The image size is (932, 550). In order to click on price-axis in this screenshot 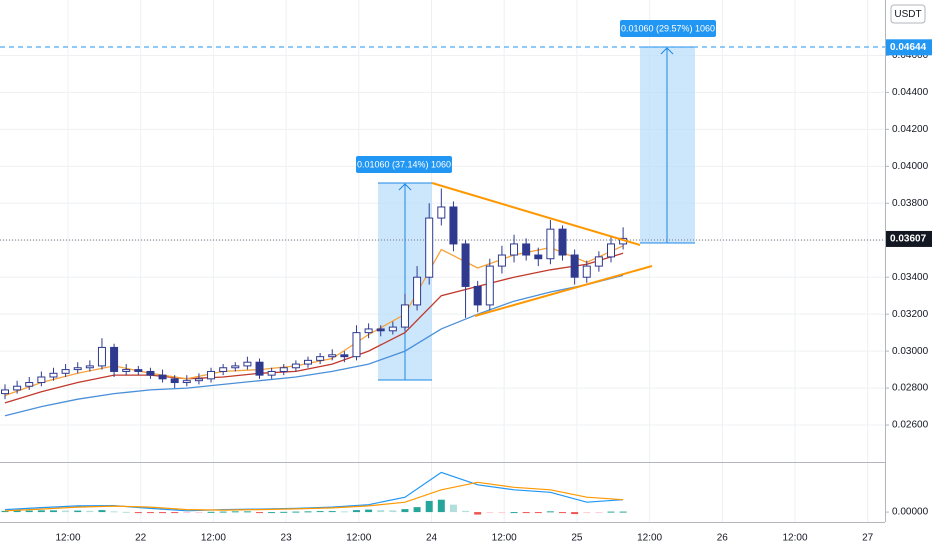, I will do `click(908, 275)`.